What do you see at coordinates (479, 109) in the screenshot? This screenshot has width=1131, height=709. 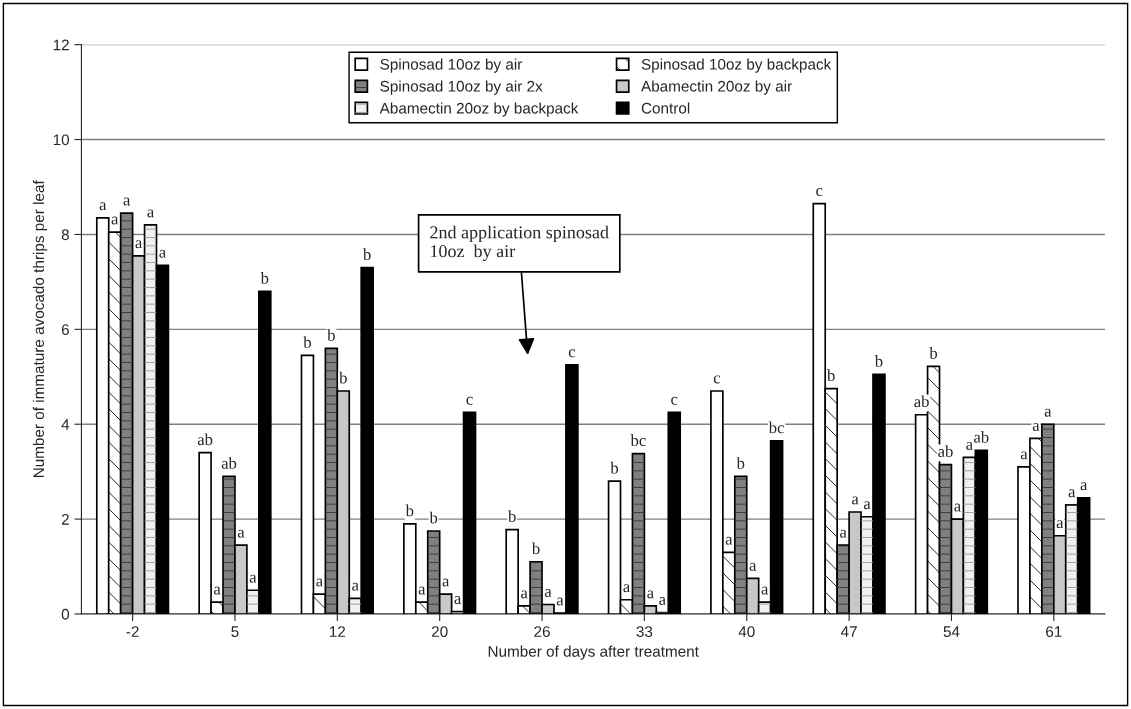 I see `legend-label: Abamectin 20oz by backpack` at bounding box center [479, 109].